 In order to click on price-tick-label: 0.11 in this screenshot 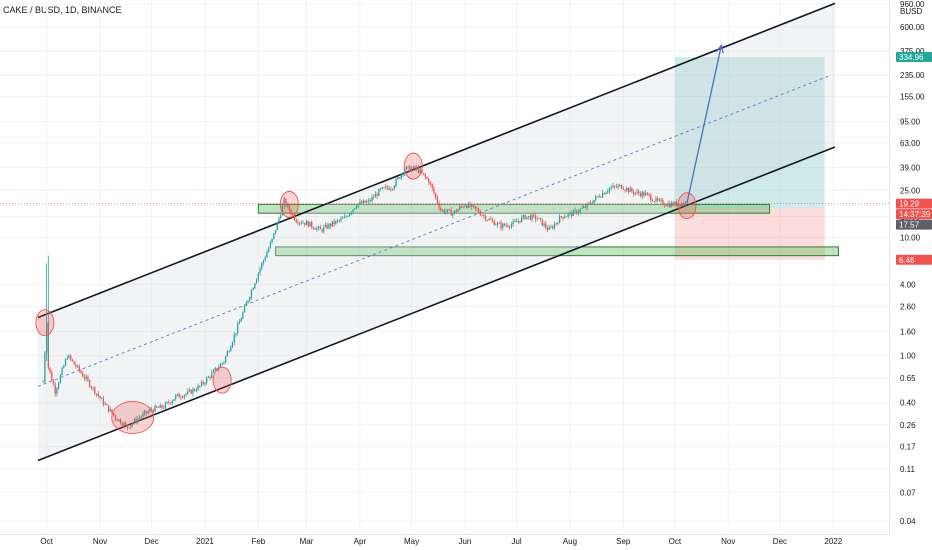, I will do `click(908, 469)`.